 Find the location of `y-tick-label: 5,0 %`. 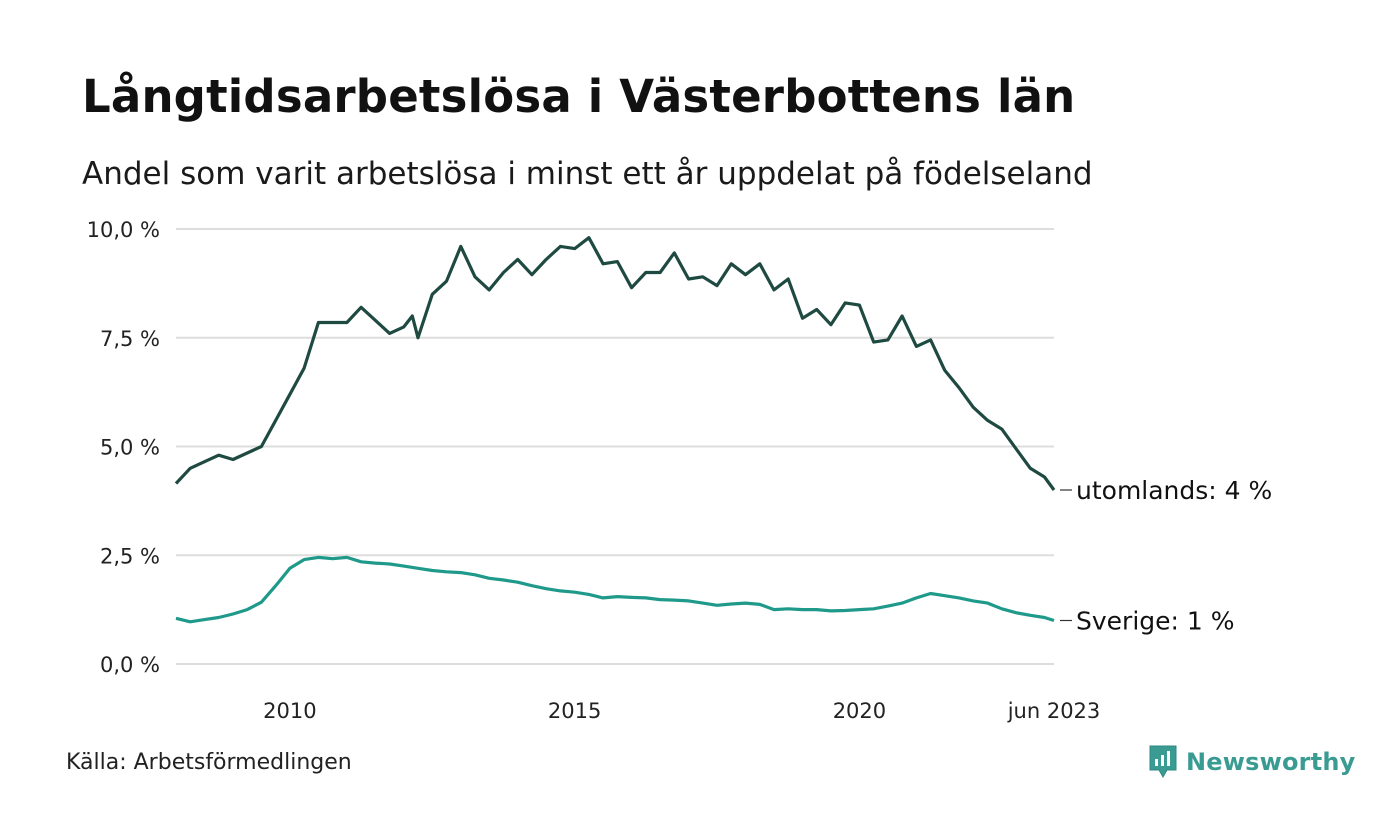

y-tick-label: 5,0 % is located at coordinates (130, 448).